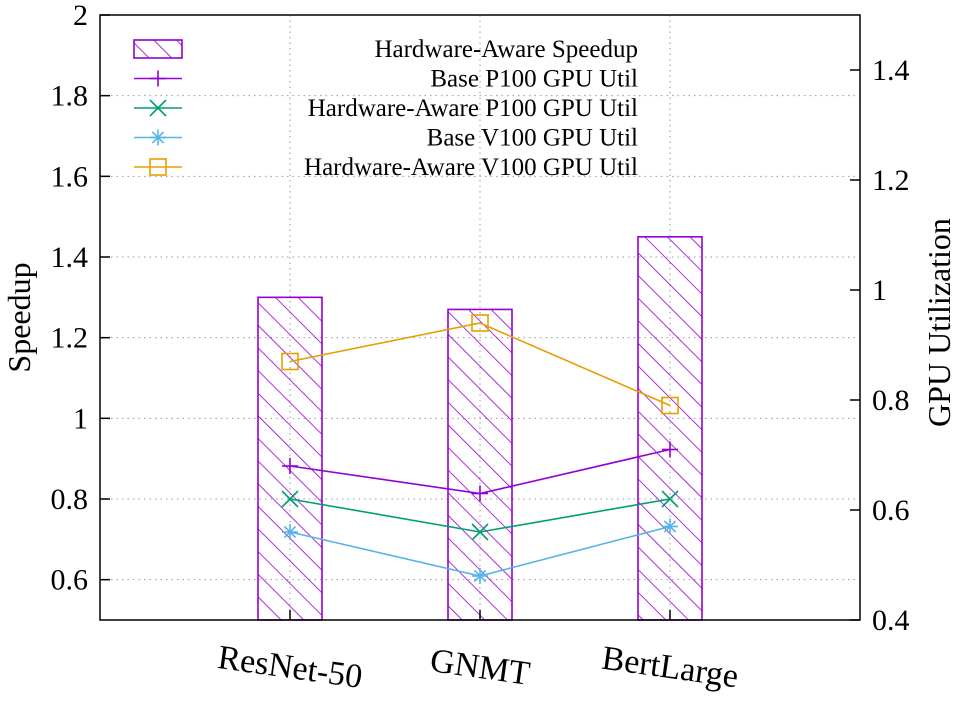 The width and height of the screenshot is (969, 712). I want to click on x-tick-label: BertLarge, so click(670, 668).